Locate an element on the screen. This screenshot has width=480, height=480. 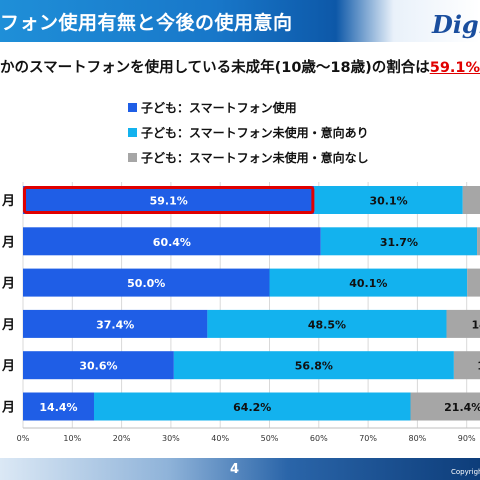
data-label-using: 60.4% is located at coordinates (172, 242).